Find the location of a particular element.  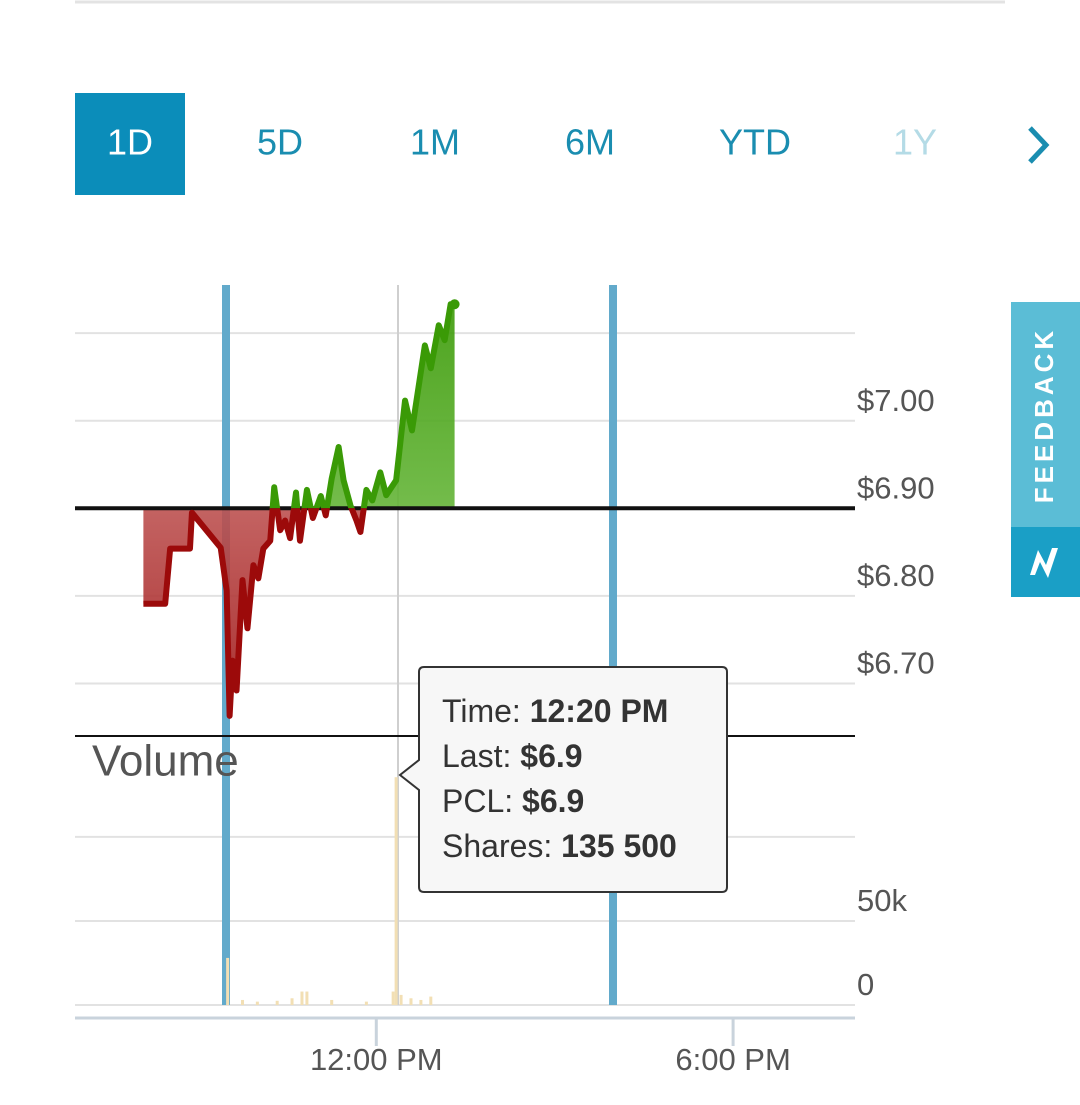

tab: 1M is located at coordinates (435, 142).